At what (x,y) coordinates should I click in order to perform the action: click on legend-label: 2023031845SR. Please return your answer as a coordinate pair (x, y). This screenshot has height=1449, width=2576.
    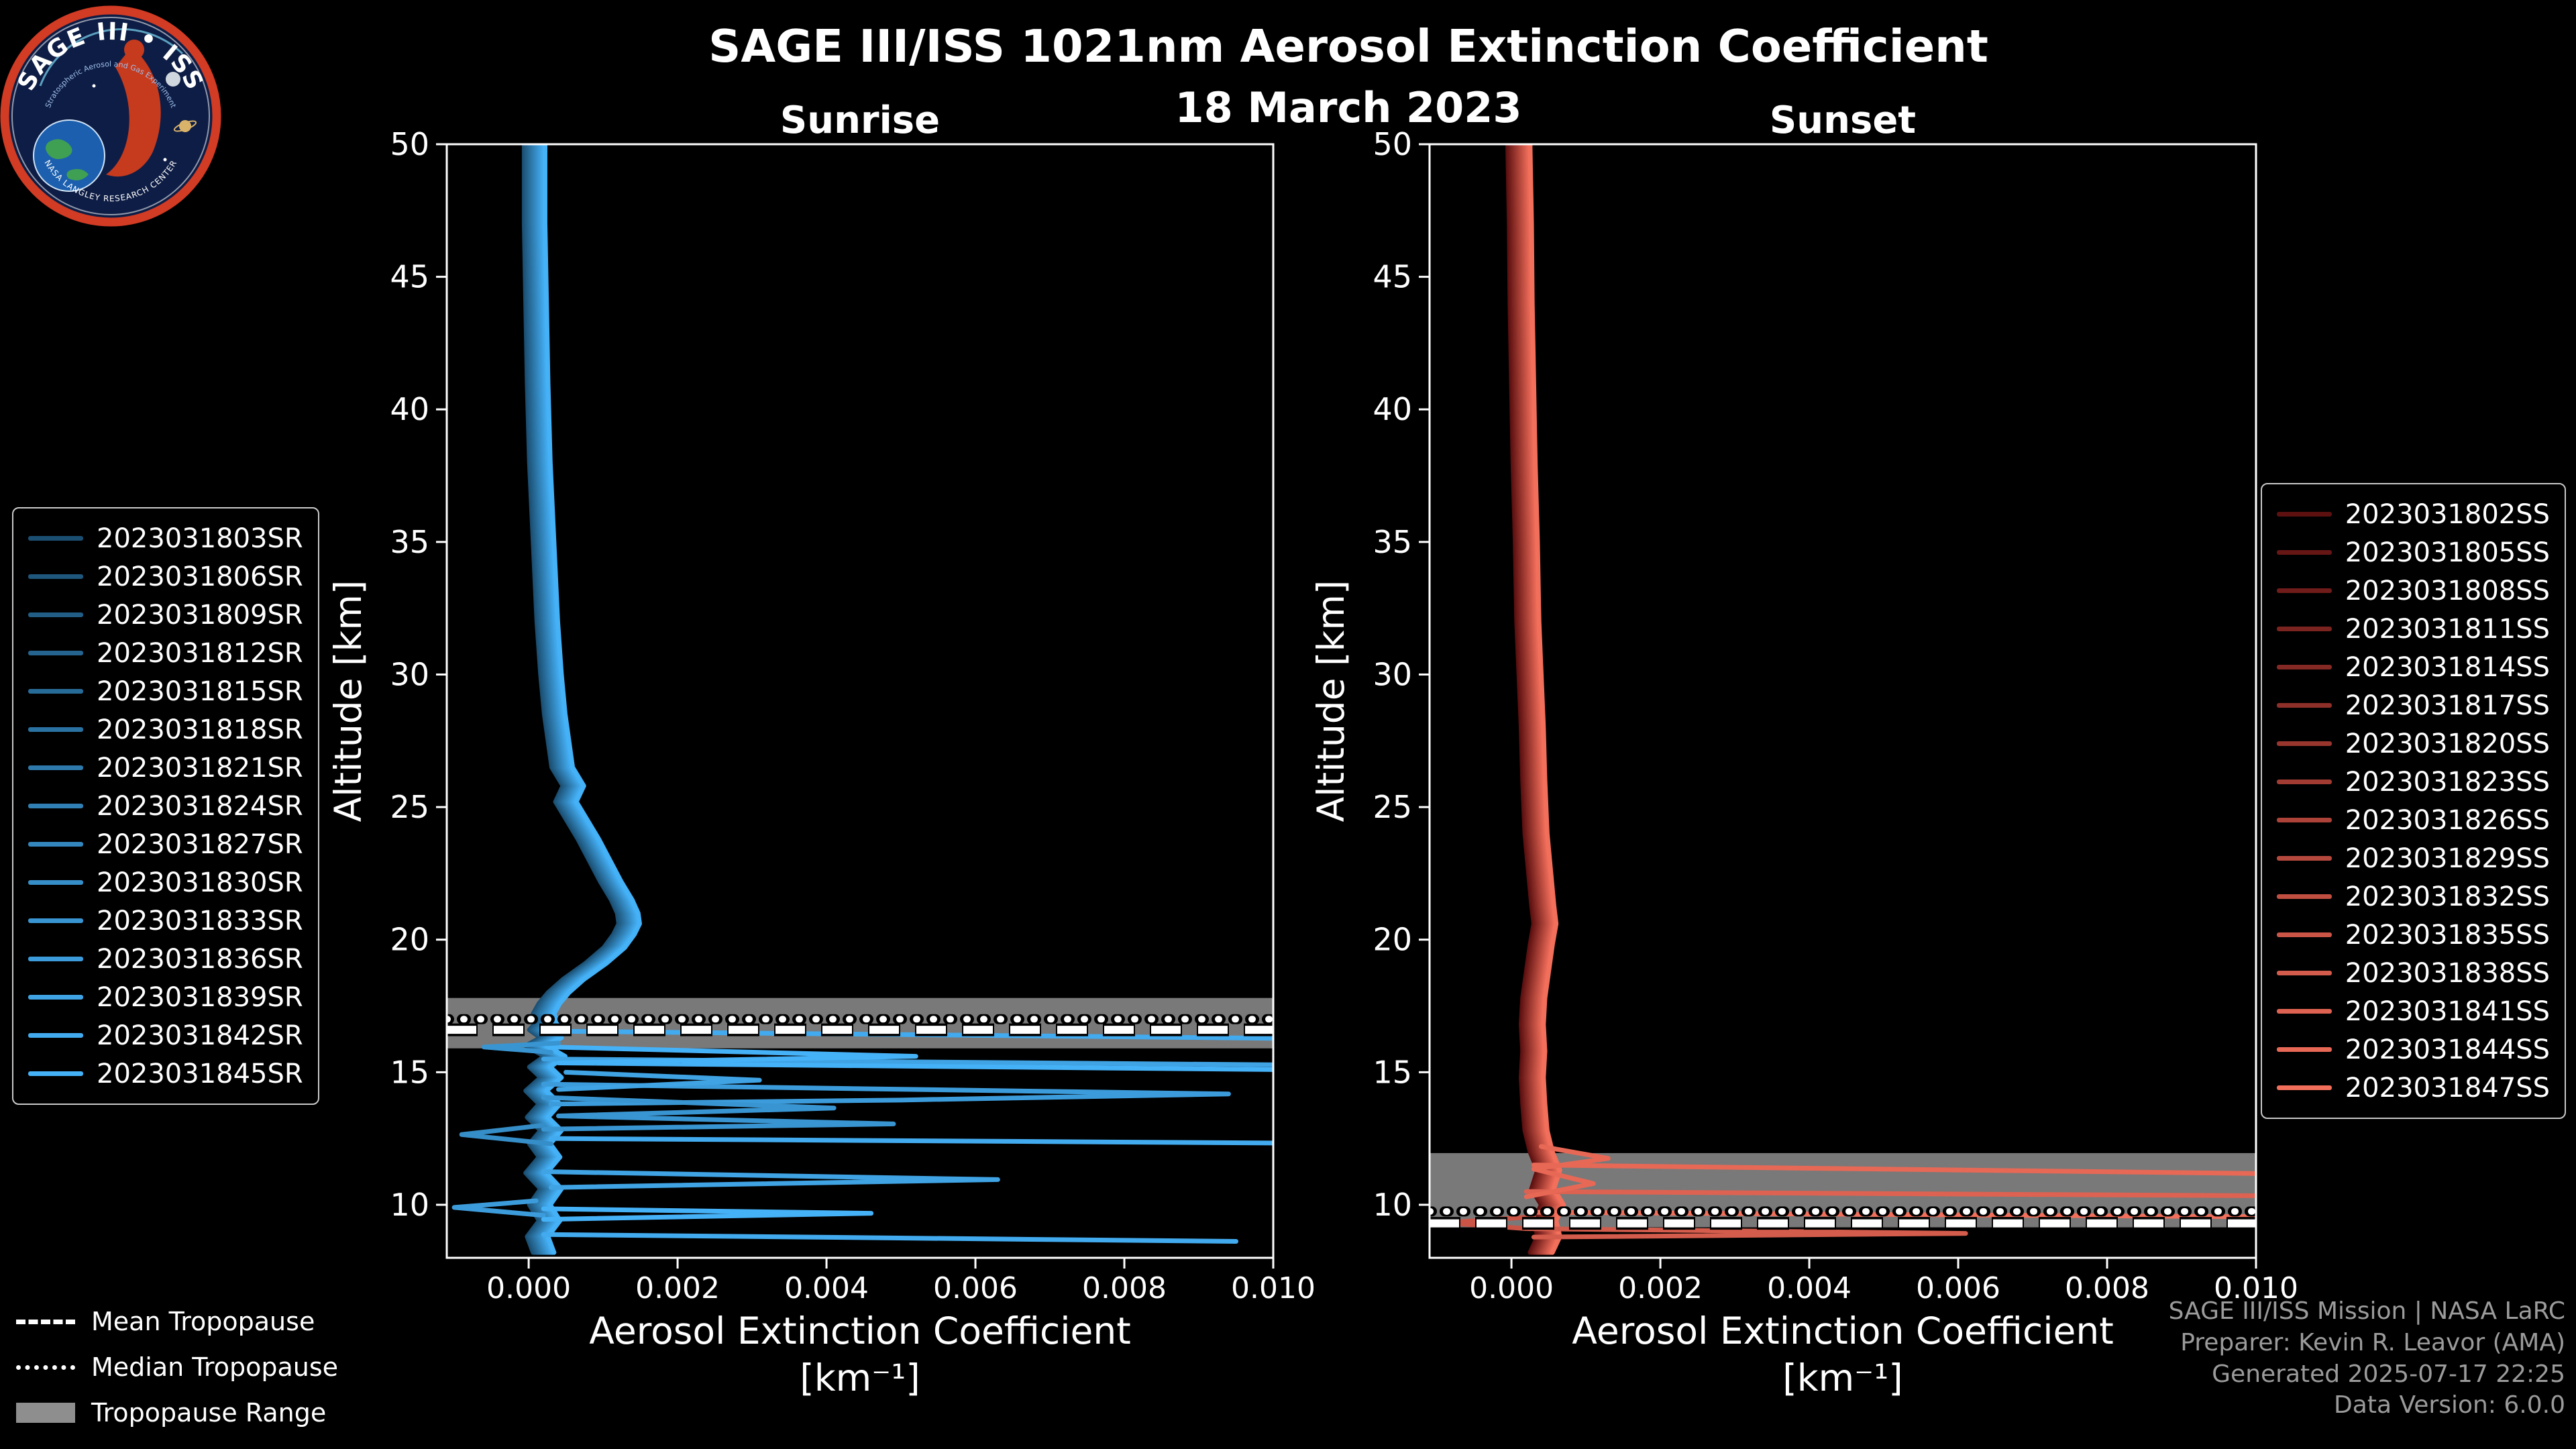
    Looking at the image, I should click on (200, 1073).